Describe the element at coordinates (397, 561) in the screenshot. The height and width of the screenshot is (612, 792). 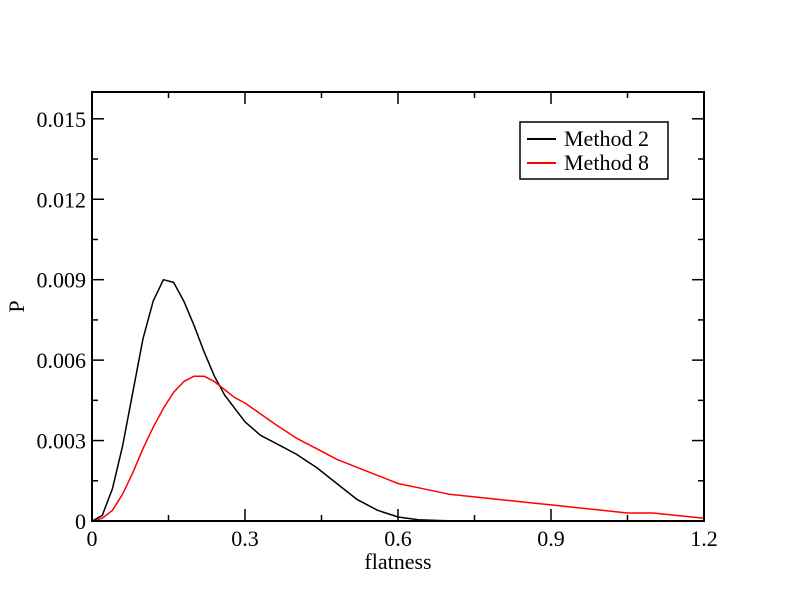
I see `x-axis-label: flatness` at that location.